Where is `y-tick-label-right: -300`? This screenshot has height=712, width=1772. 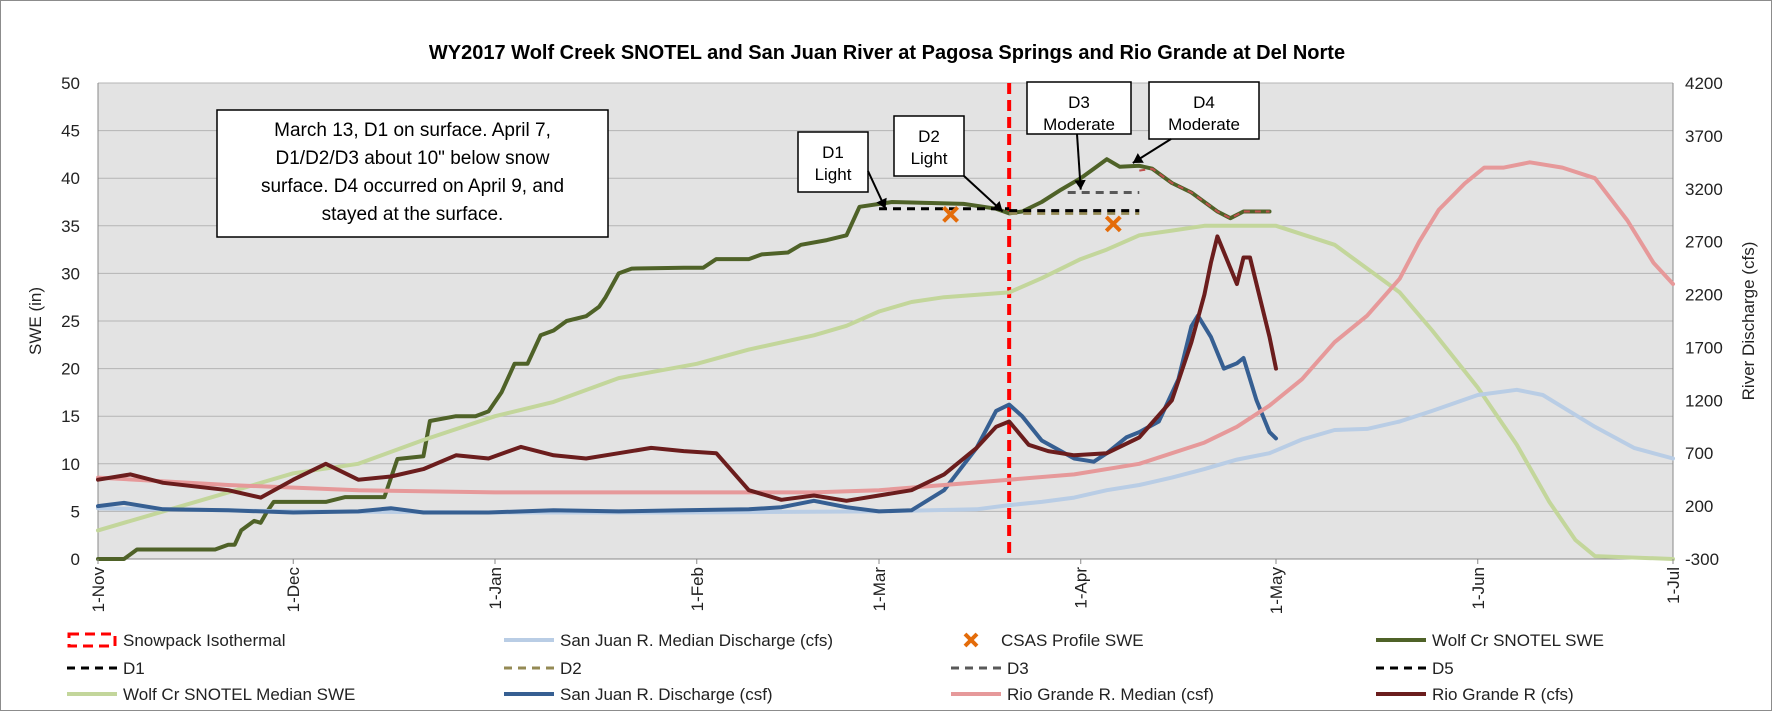 y-tick-label-right: -300 is located at coordinates (1702, 559).